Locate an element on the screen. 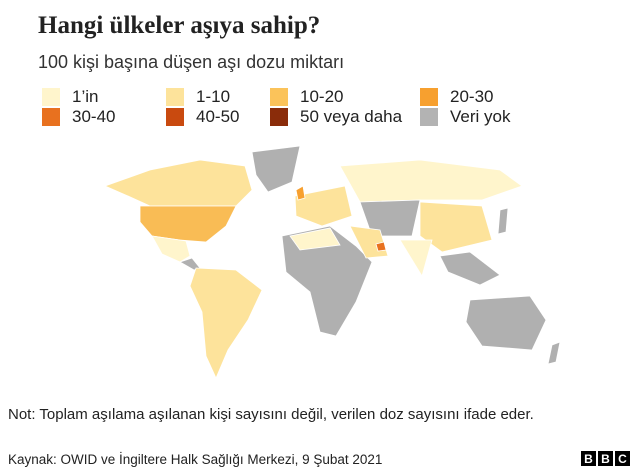  title: Hangi ülkeler aşıya sahip? is located at coordinates (179, 25).